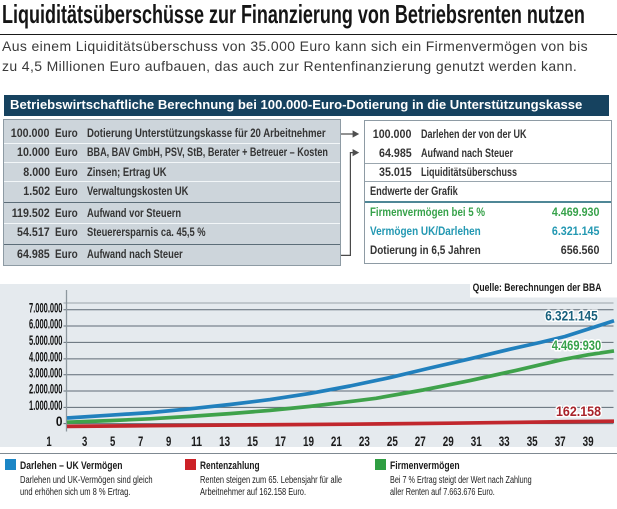 This screenshot has height=509, width=617. What do you see at coordinates (224, 441) in the screenshot?
I see `svg-text: 13` at bounding box center [224, 441].